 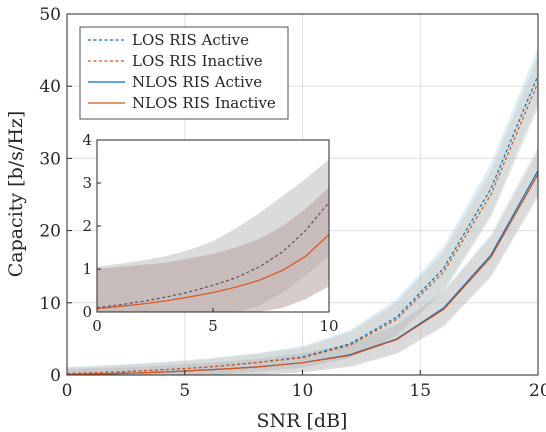 What do you see at coordinates (87, 140) in the screenshot?
I see `inset-y-tick-label: 4` at bounding box center [87, 140].